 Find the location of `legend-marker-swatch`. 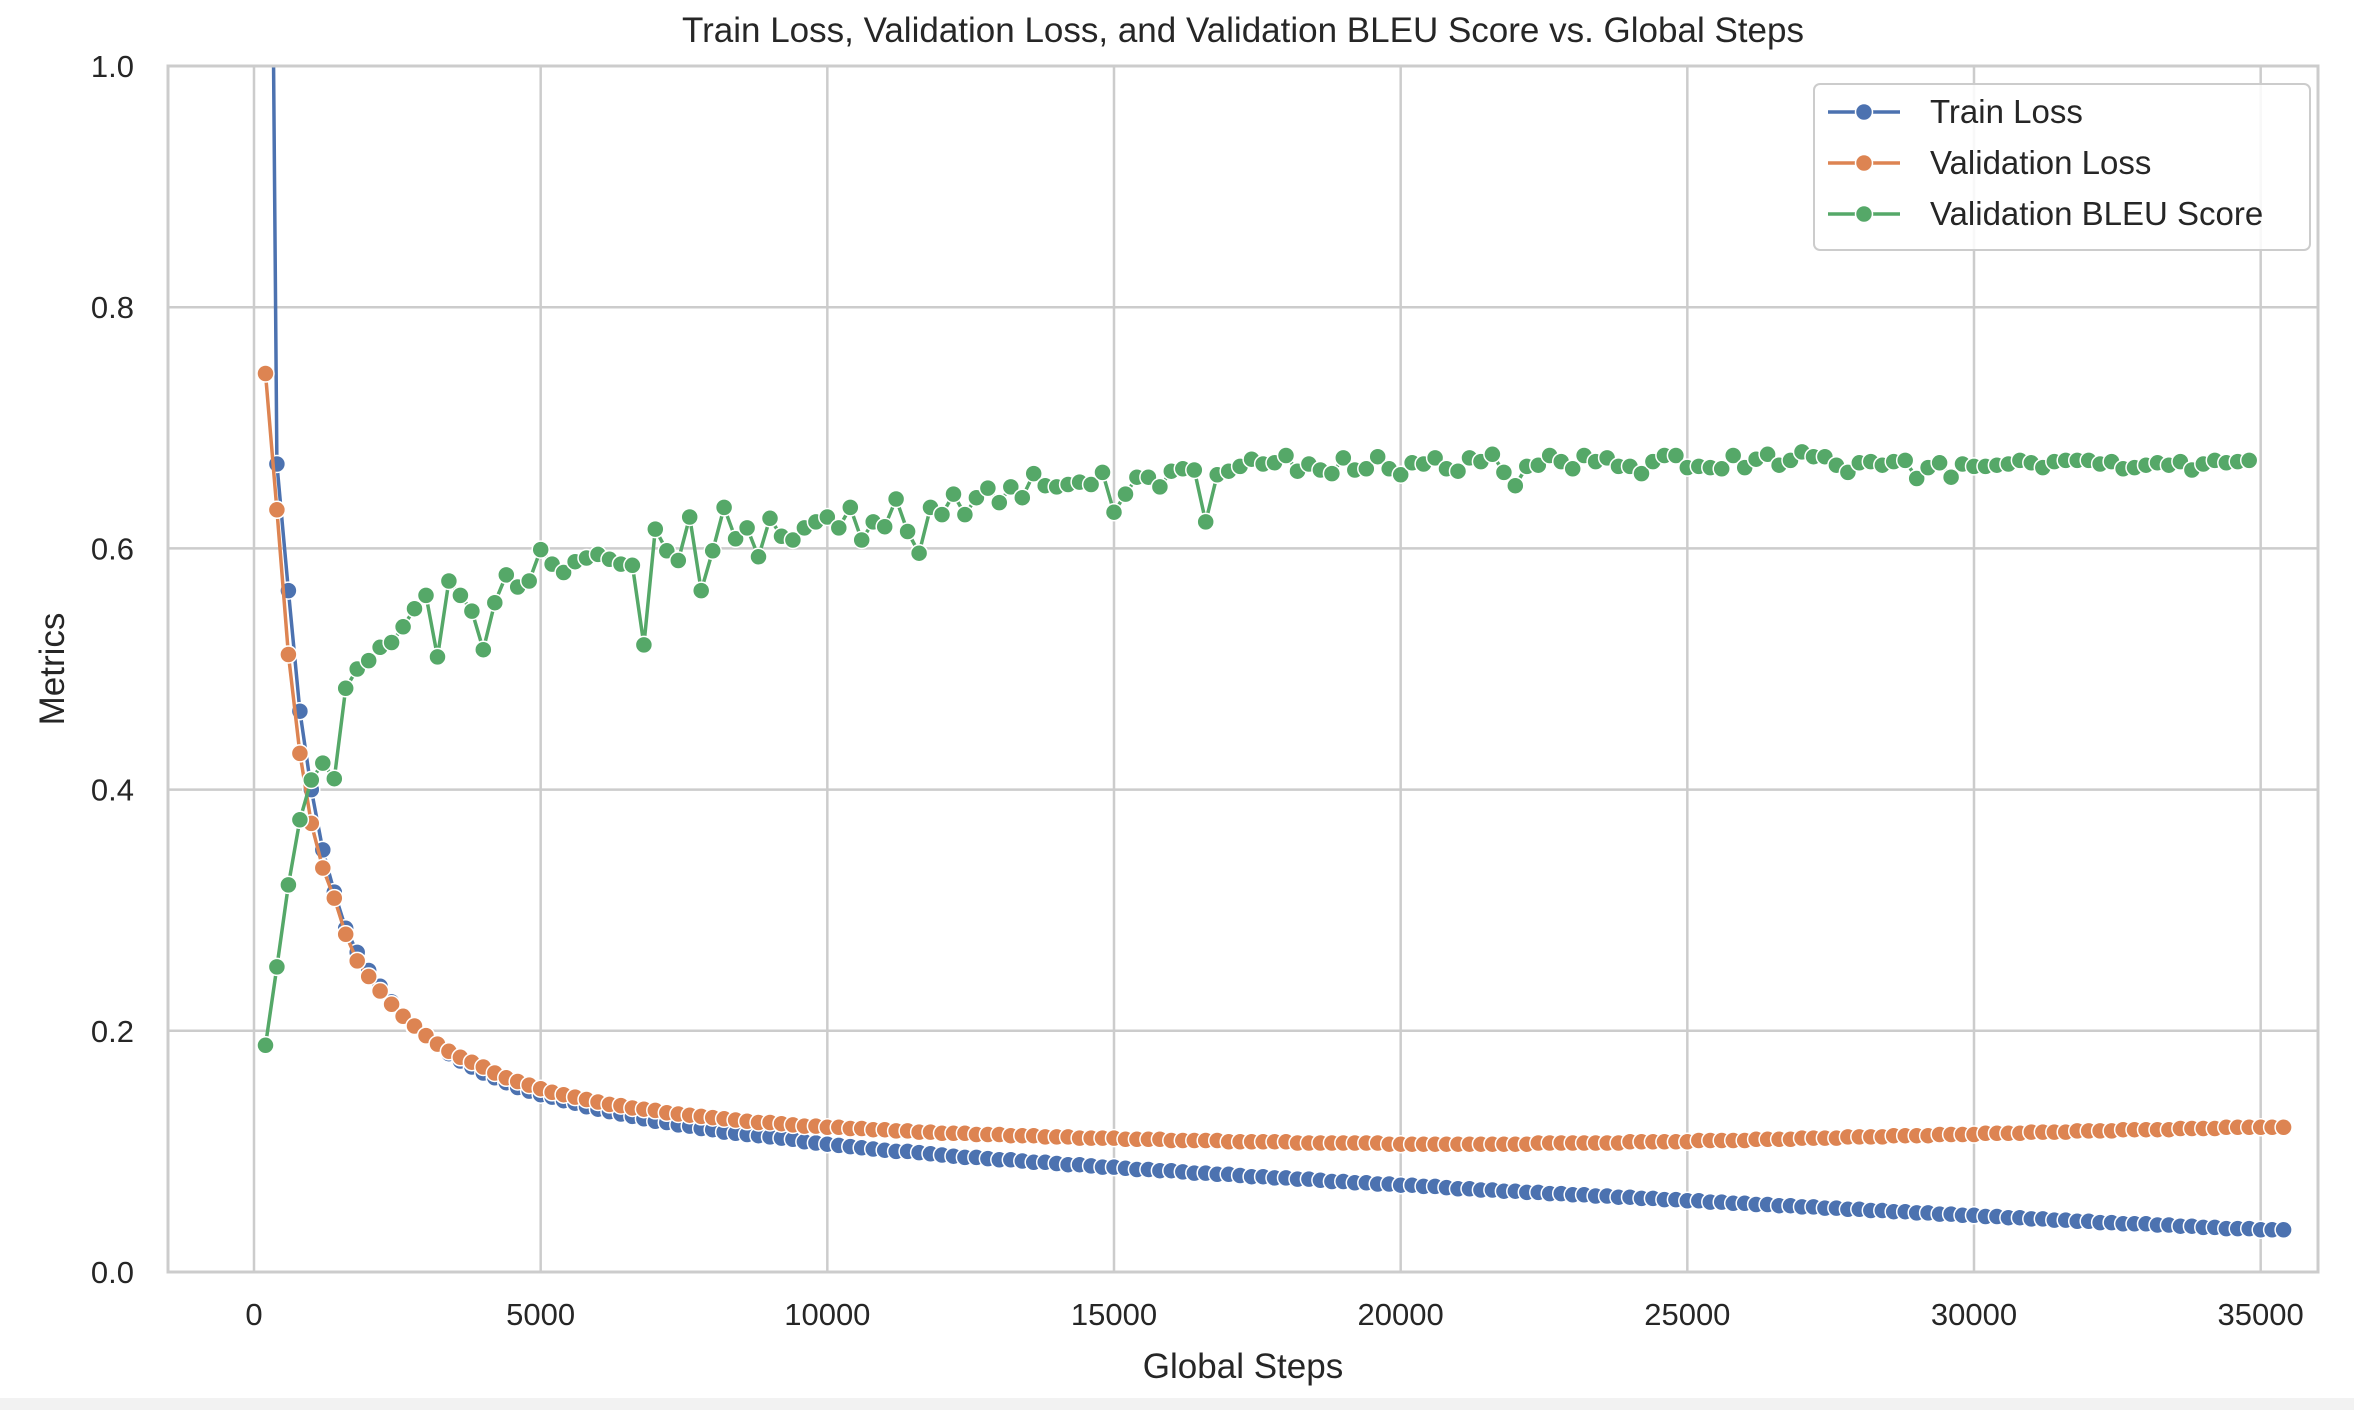

legend-marker-swatch is located at coordinates (1864, 214).